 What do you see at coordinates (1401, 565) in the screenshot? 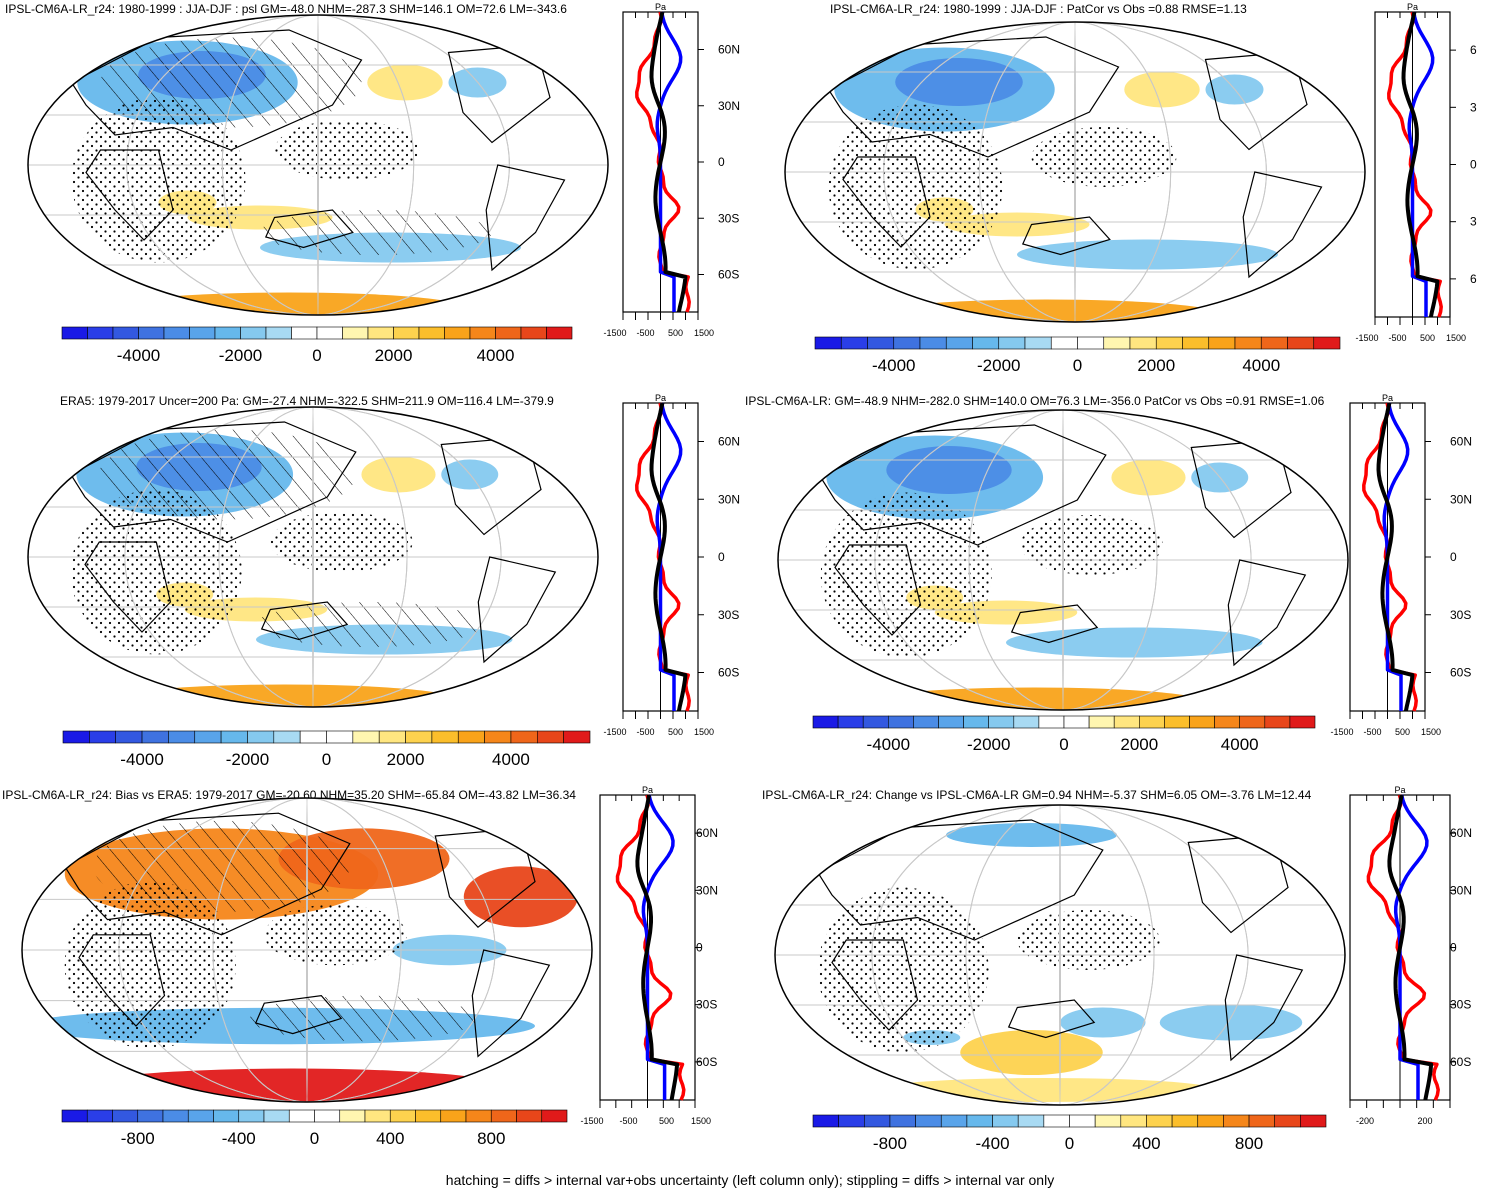
I see `zonal-profile-4: Pa -1500 -500 500 1500 60N 30N 0 30S 60S` at bounding box center [1401, 565].